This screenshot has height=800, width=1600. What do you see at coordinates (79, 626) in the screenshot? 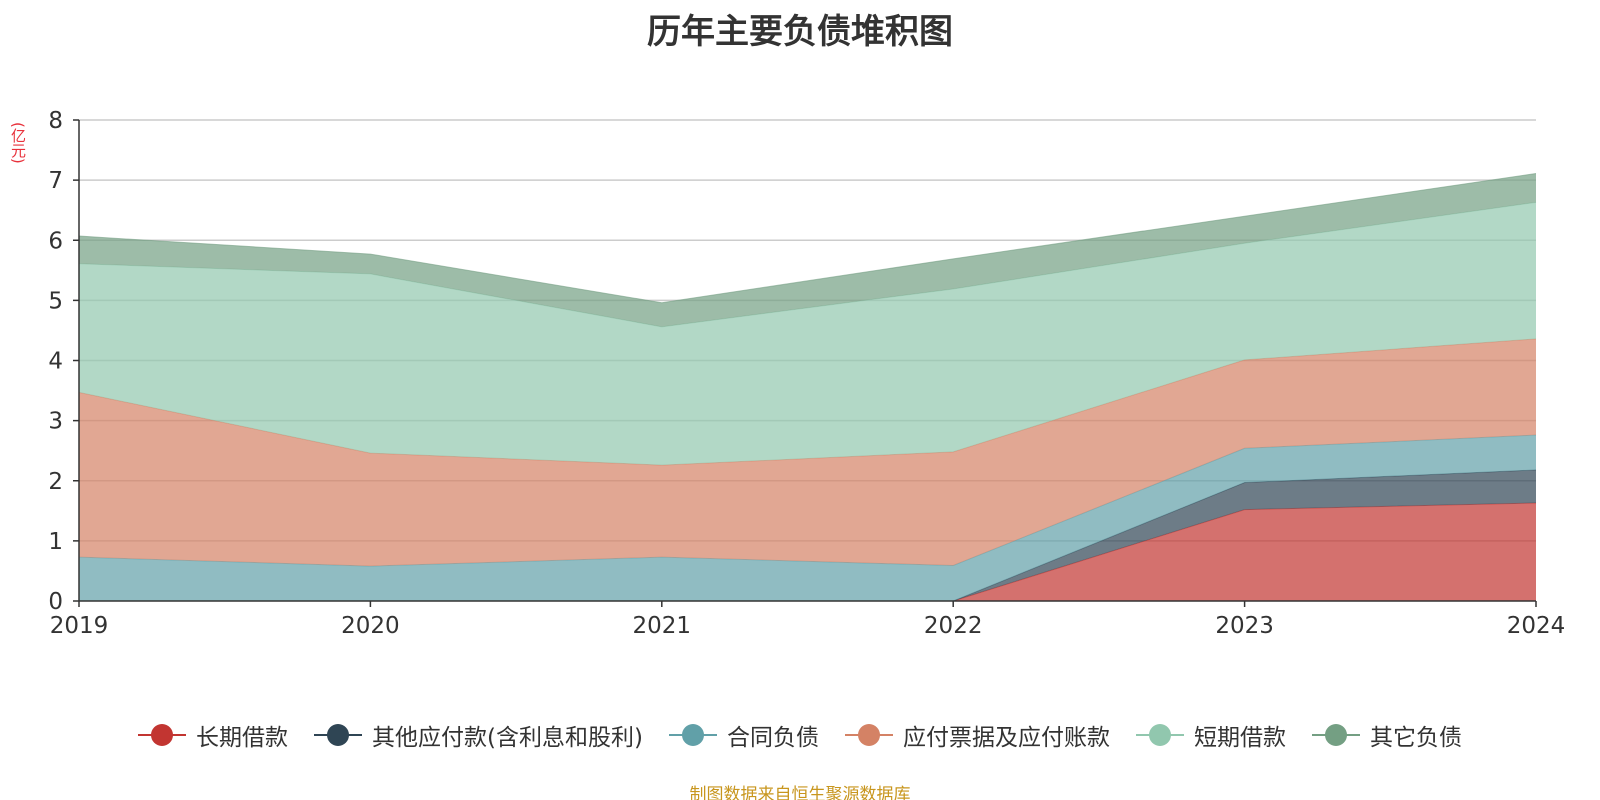
I see `x-tick-label-2019: 2019` at bounding box center [79, 626].